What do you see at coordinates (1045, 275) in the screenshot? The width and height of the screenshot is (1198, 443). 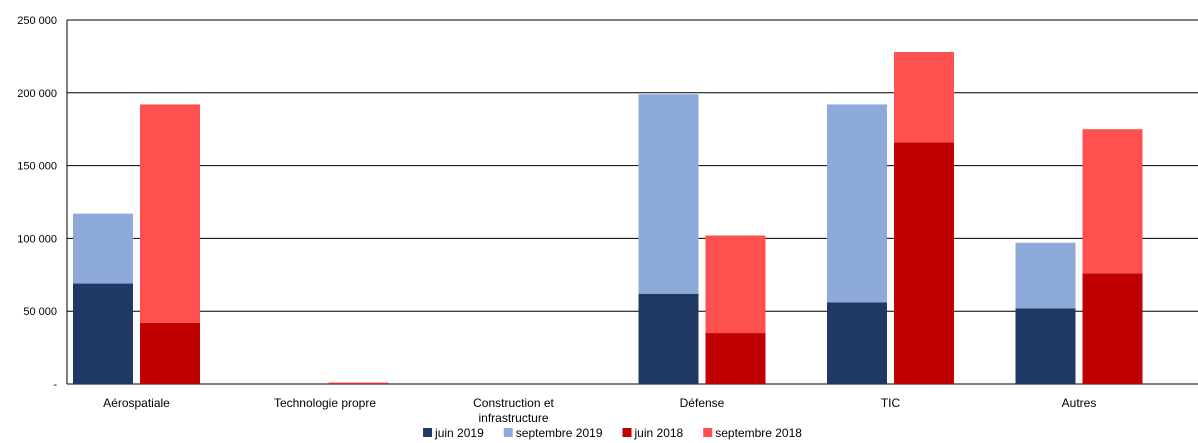 I see `bar-septembre-2019-autres` at bounding box center [1045, 275].